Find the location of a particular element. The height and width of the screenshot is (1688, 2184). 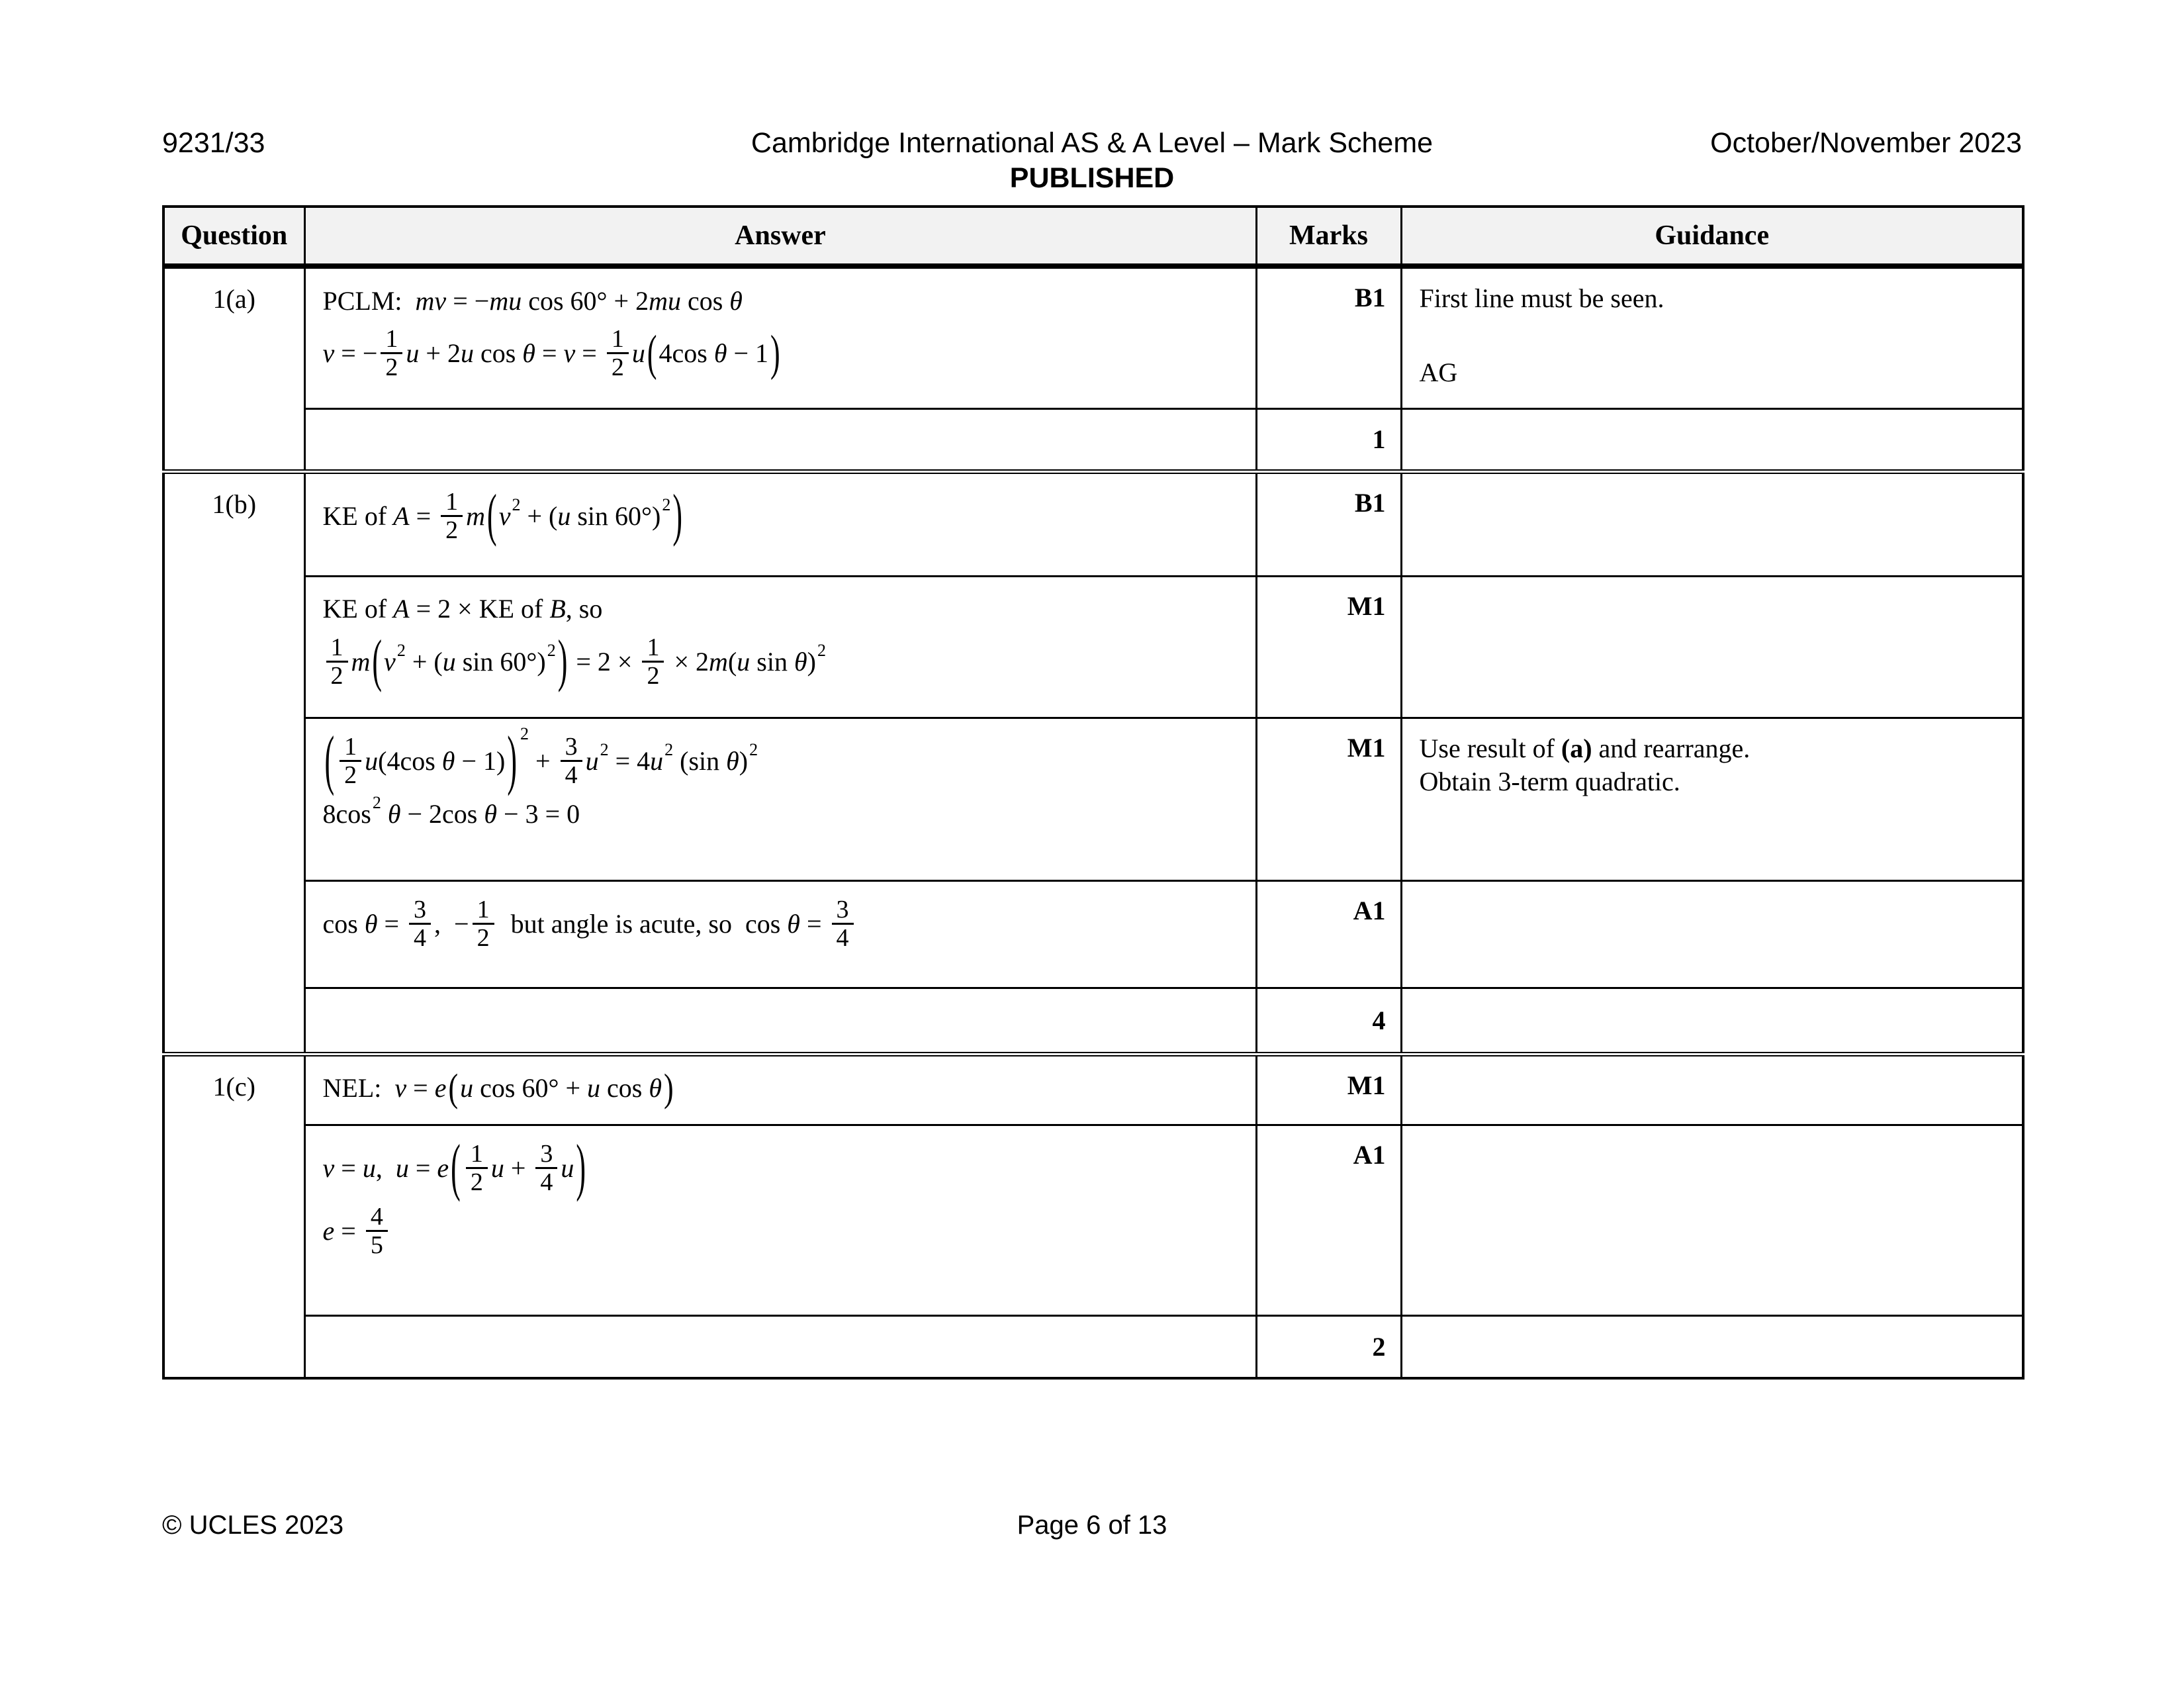

footer-copyright: © UCLES 2023 is located at coordinates (253, 1525).